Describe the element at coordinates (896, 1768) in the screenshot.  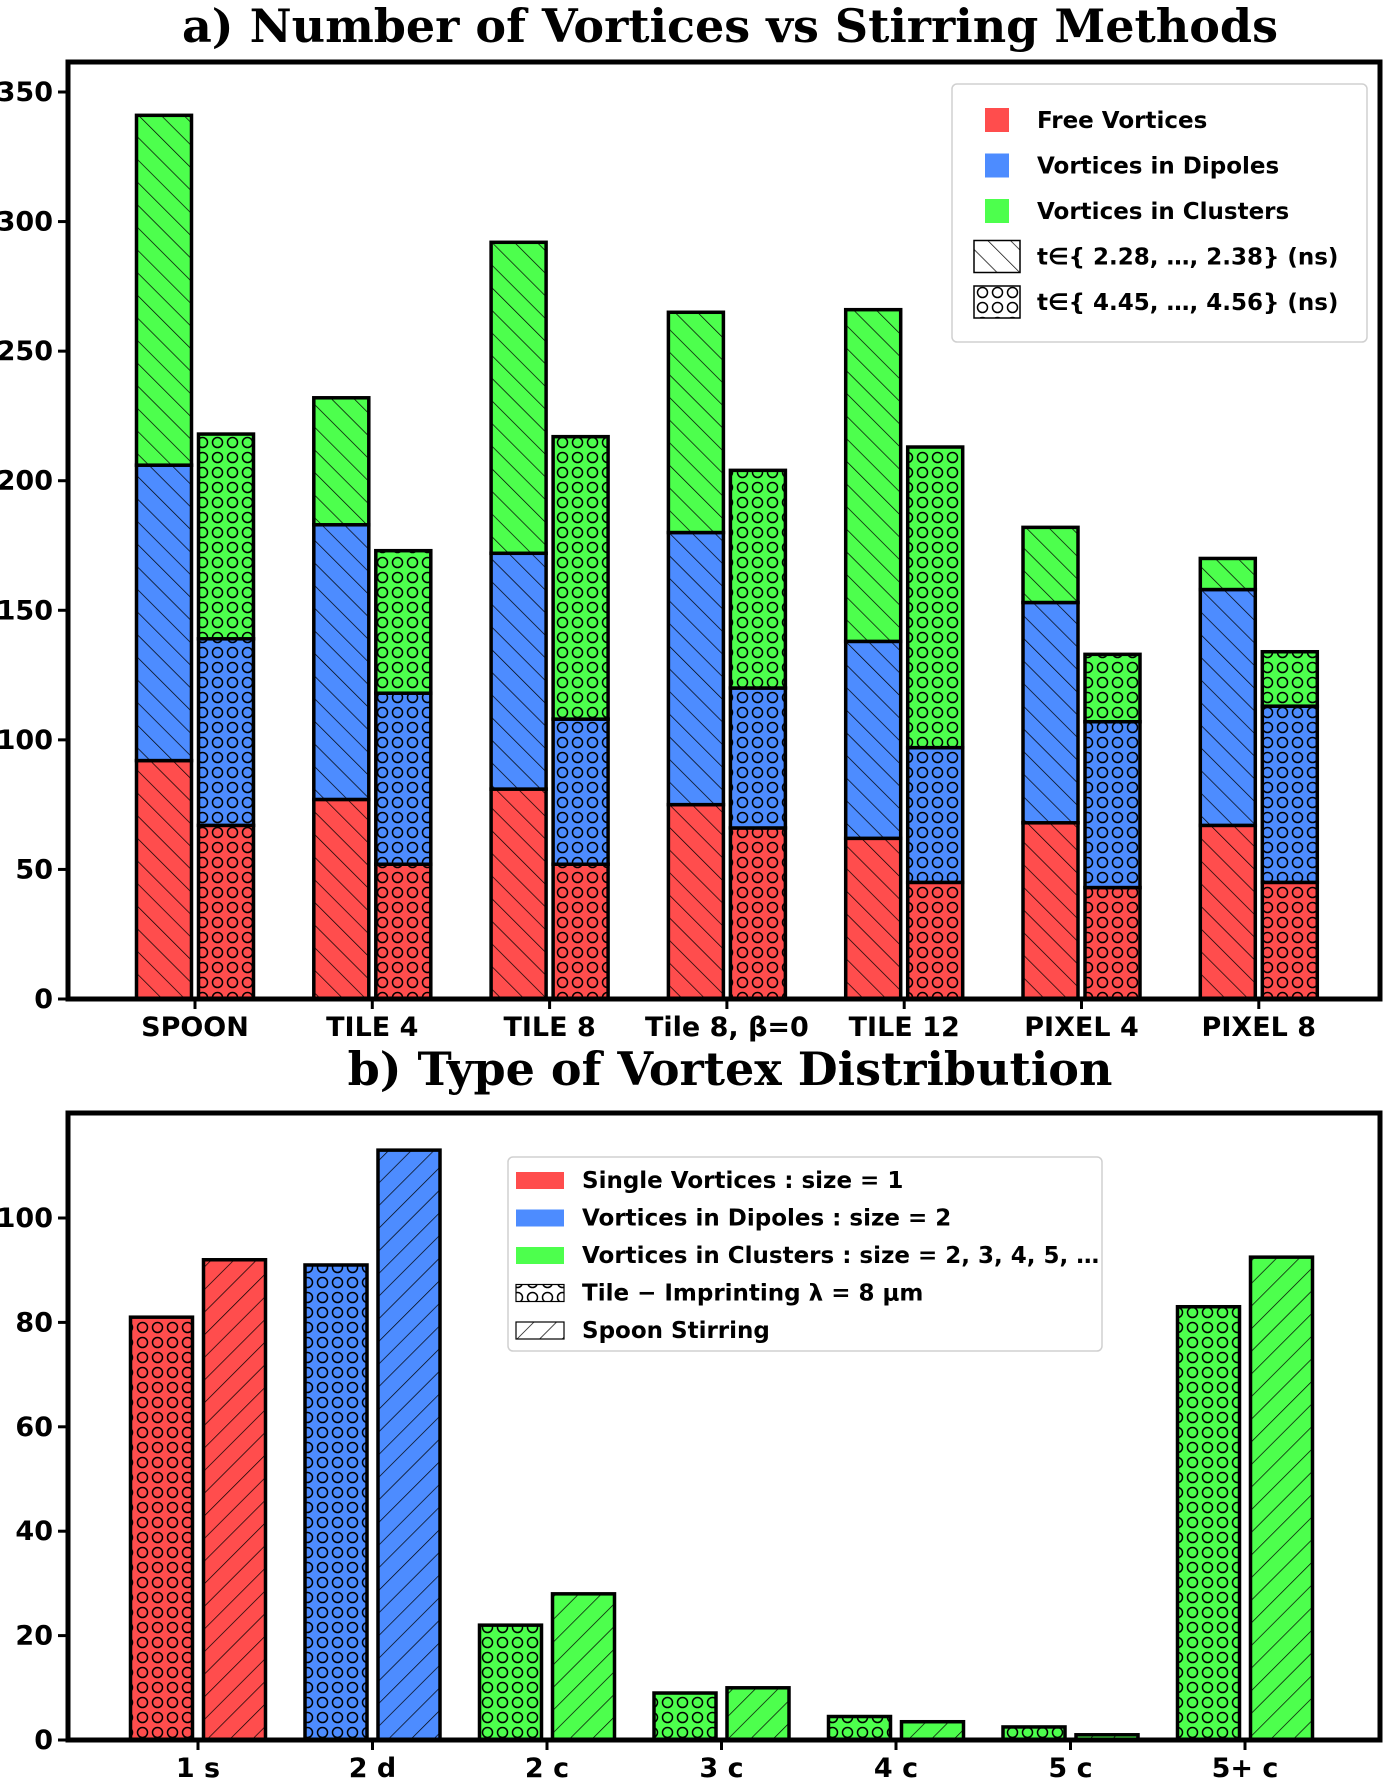
I see `x-tick-label: 4 c` at that location.